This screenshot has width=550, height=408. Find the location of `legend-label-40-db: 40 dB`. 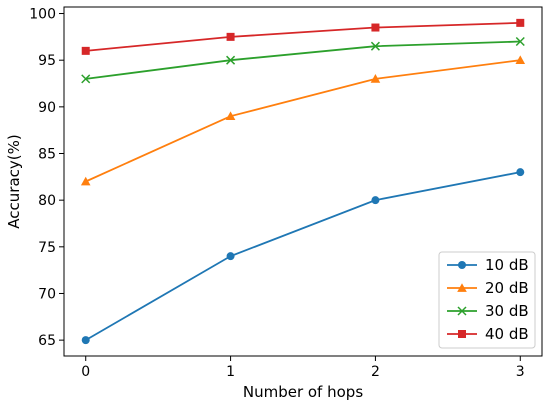

legend-label-40-db: 40 dB is located at coordinates (507, 334).